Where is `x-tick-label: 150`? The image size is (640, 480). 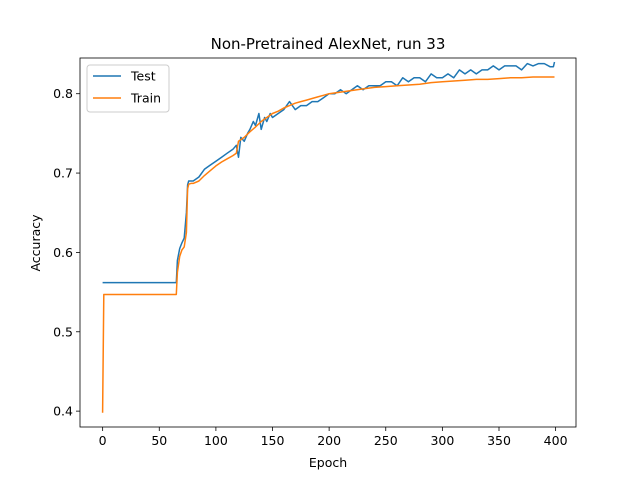 x-tick-label: 150 is located at coordinates (273, 440).